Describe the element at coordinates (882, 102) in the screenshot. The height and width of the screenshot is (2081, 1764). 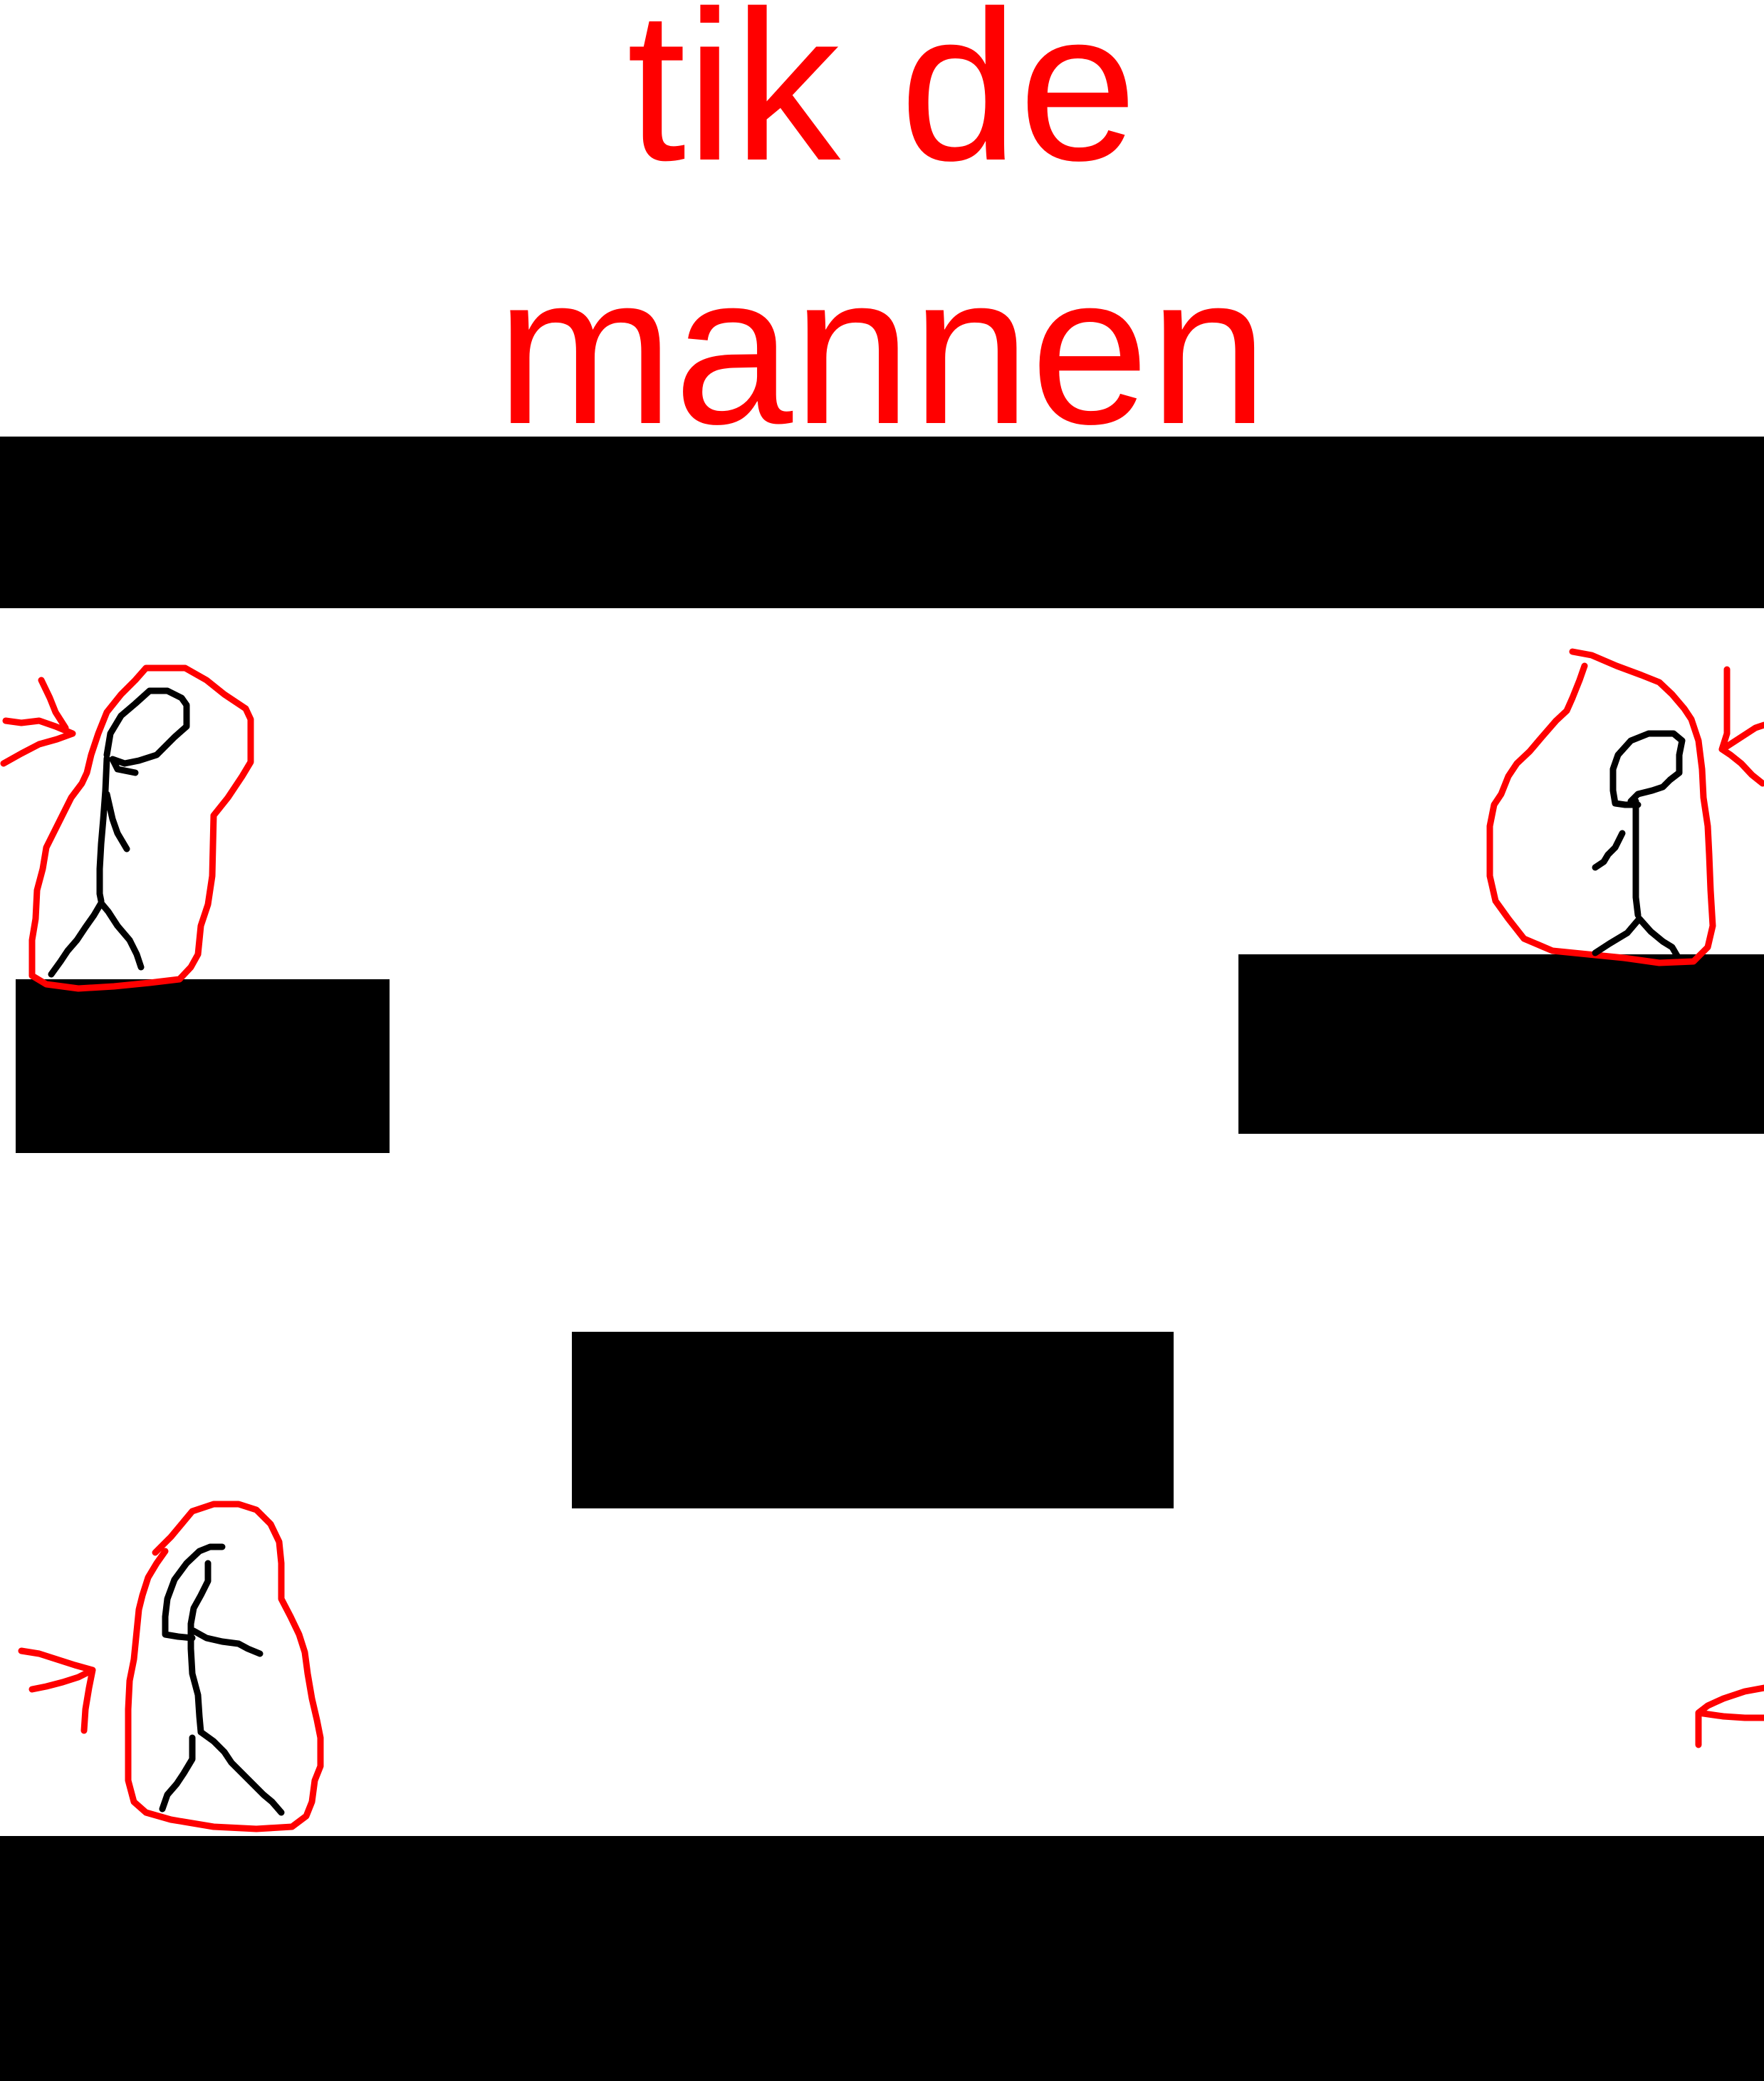
I see `title-line-1: tik de` at that location.